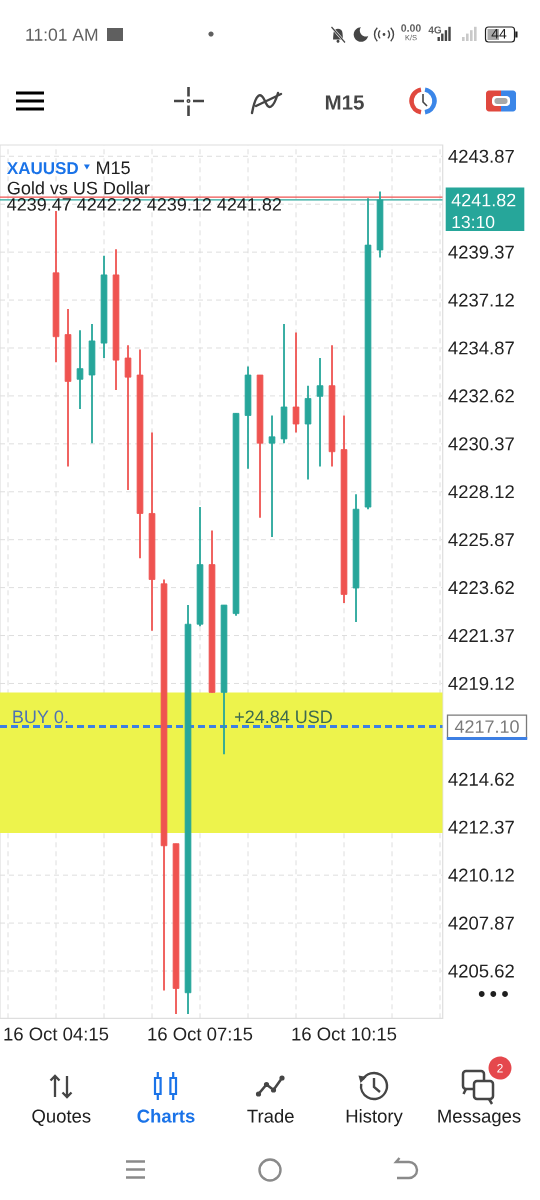 This screenshot has height=1200, width=540. I want to click on y-tick-label: 4243.87, so click(481, 156).